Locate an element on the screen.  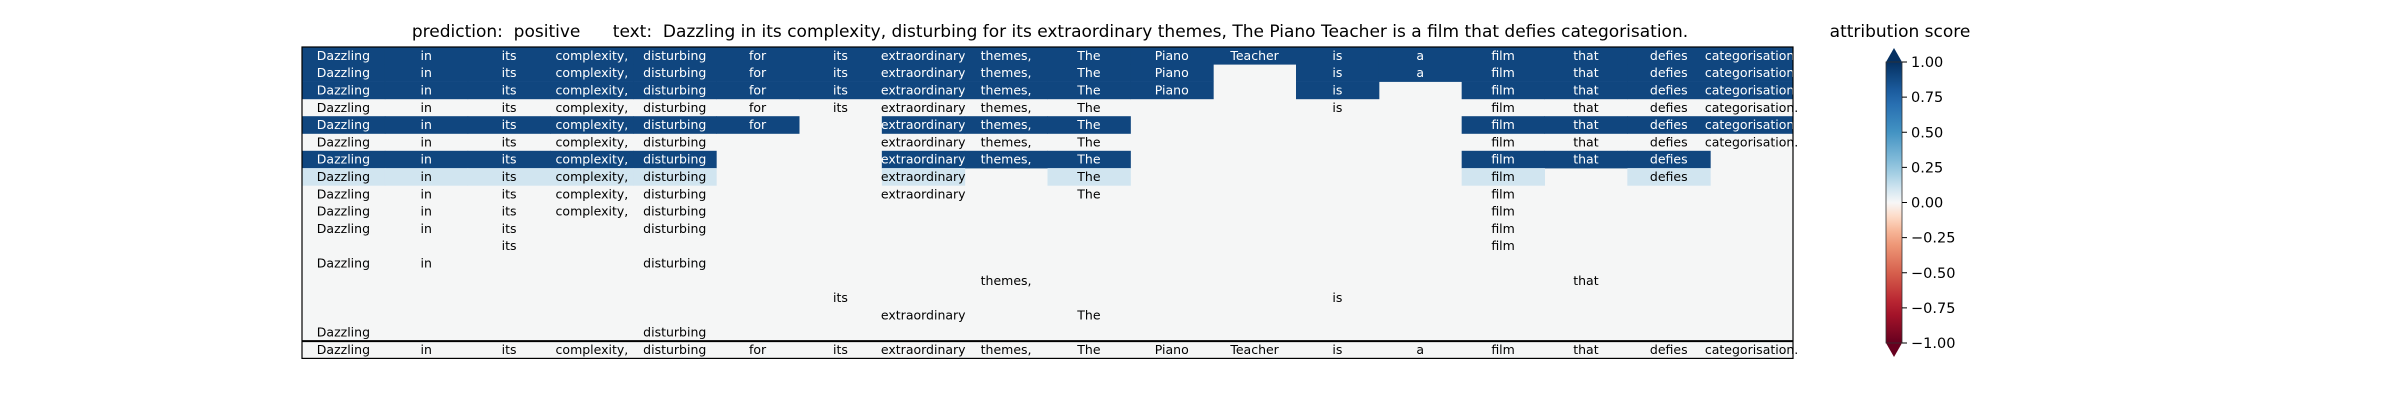
token-label: categorisation. is located at coordinates (1751, 107).